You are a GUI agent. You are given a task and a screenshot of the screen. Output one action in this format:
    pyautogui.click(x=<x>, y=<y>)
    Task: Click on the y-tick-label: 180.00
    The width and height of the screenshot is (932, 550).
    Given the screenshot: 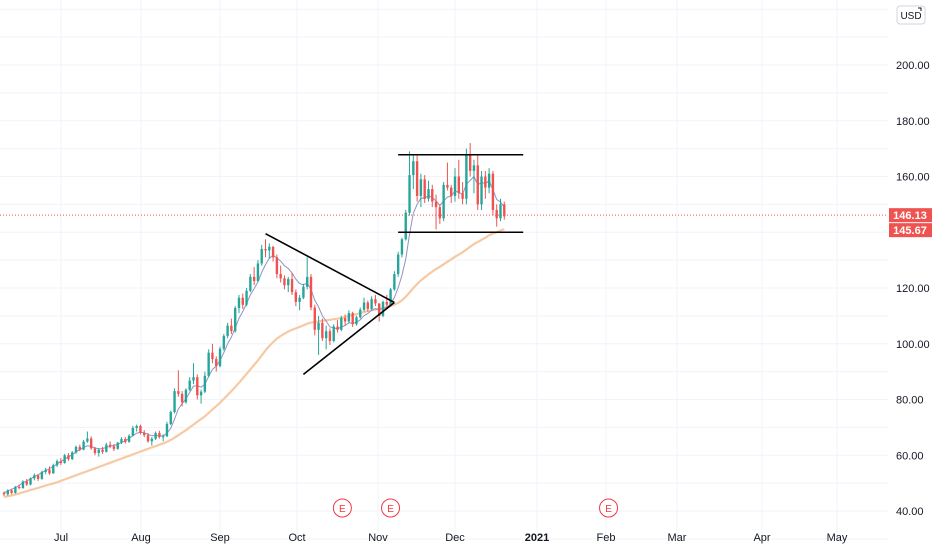 What is the action you would take?
    pyautogui.click(x=913, y=122)
    